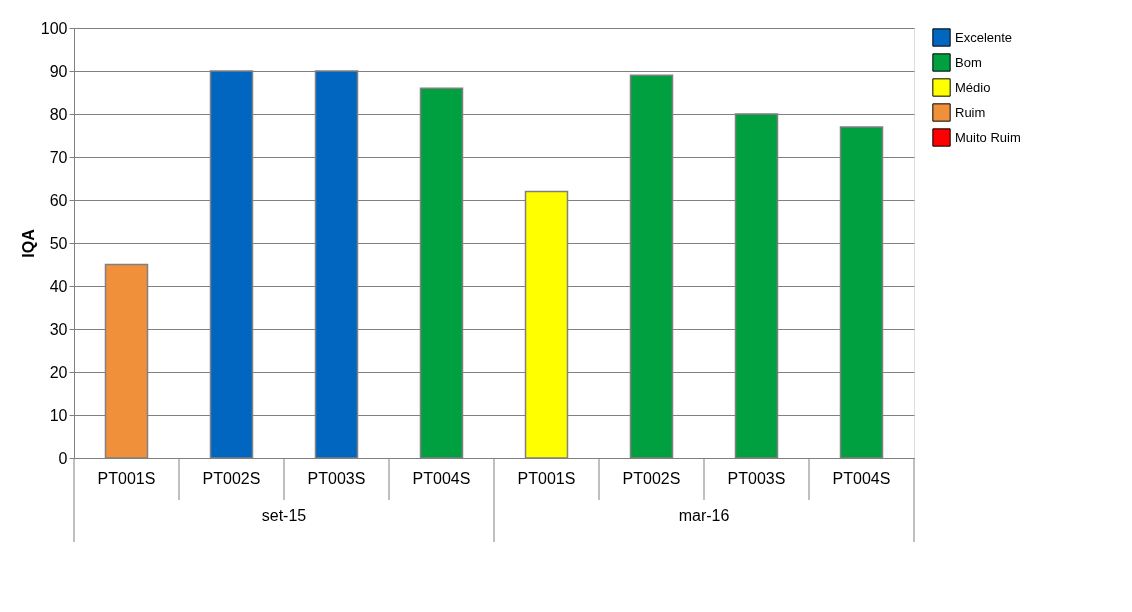 The width and height of the screenshot is (1132, 612). I want to click on text: set-15, so click(284, 515).